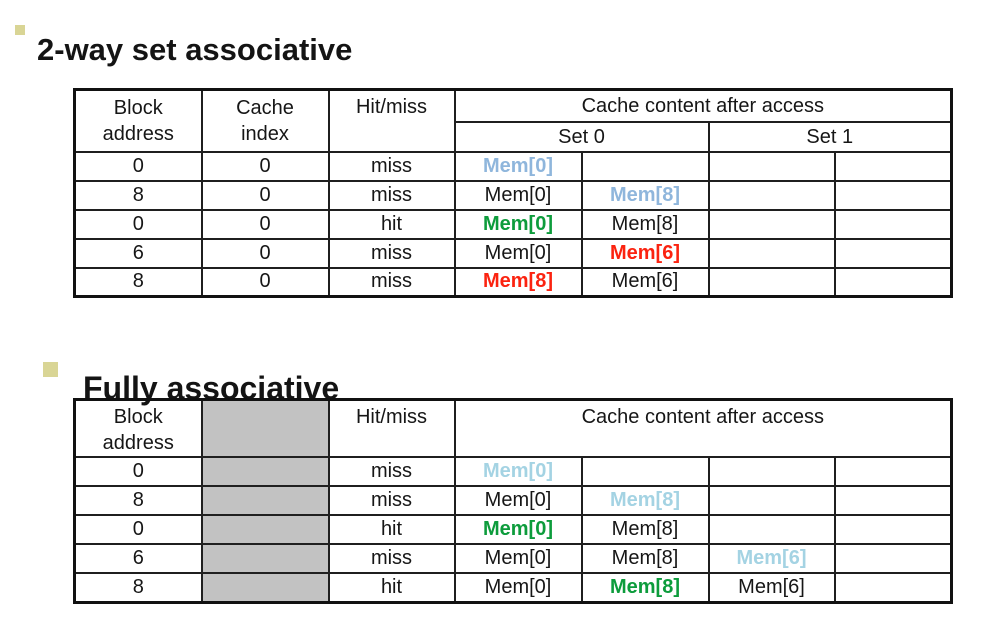 The width and height of the screenshot is (981, 622). What do you see at coordinates (265, 120) in the screenshot?
I see `column-header-cache-index: Cache index` at bounding box center [265, 120].